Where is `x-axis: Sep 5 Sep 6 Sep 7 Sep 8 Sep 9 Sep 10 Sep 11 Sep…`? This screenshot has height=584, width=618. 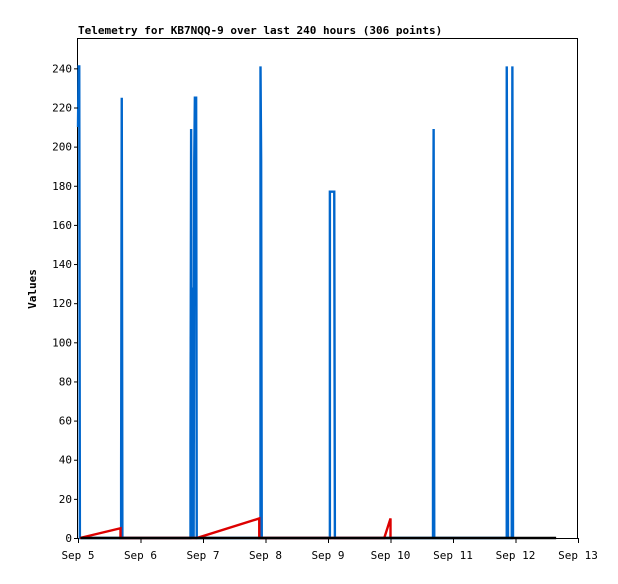 x-axis: Sep 5 Sep 6 Sep 7 Sep 8 Sep 9 Sep 10 Sep 11 Sep… is located at coordinates (329, 550).